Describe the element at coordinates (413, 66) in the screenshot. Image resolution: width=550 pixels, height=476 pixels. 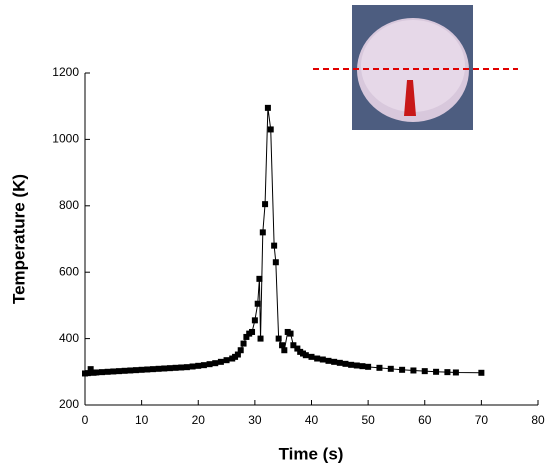
I see `disk-top` at that location.